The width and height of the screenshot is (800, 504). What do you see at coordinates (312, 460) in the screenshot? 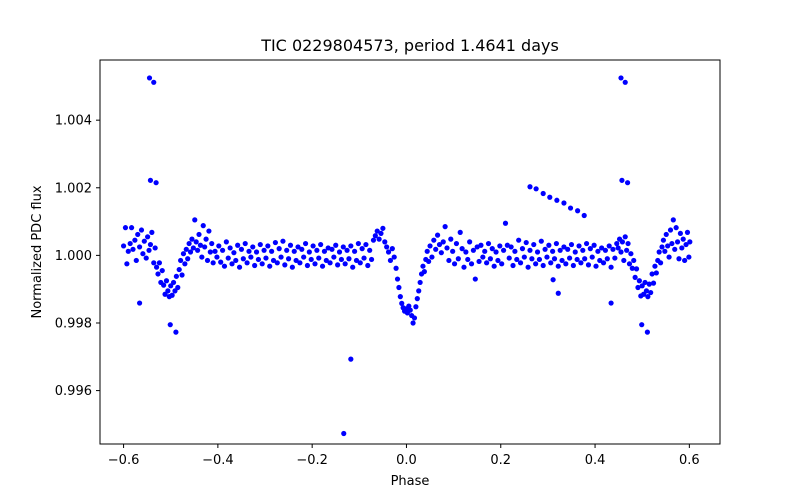
I see `x-tick-label: −0.2` at bounding box center [312, 460].